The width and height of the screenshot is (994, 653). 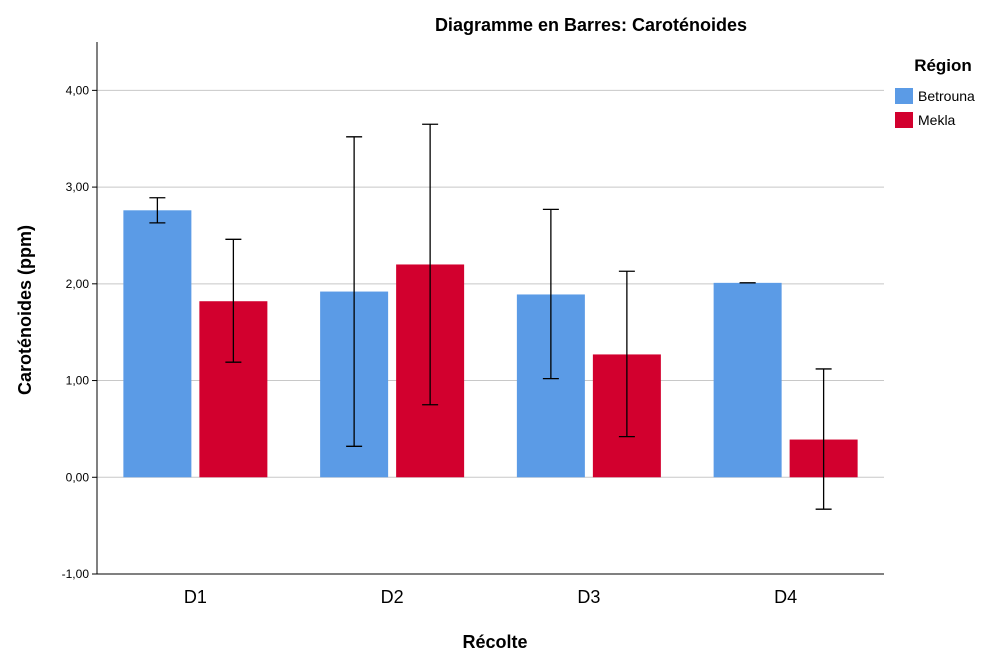 What do you see at coordinates (392, 597) in the screenshot?
I see `x-tick-label: D2` at bounding box center [392, 597].